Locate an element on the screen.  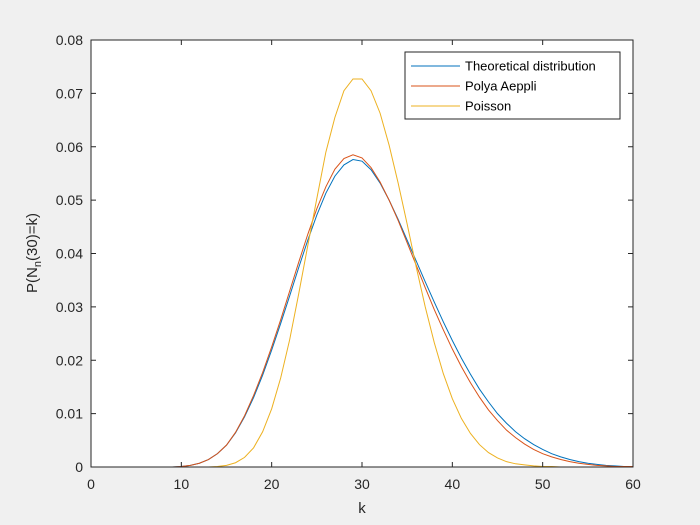
x-axis-label: k is located at coordinates (362, 508).